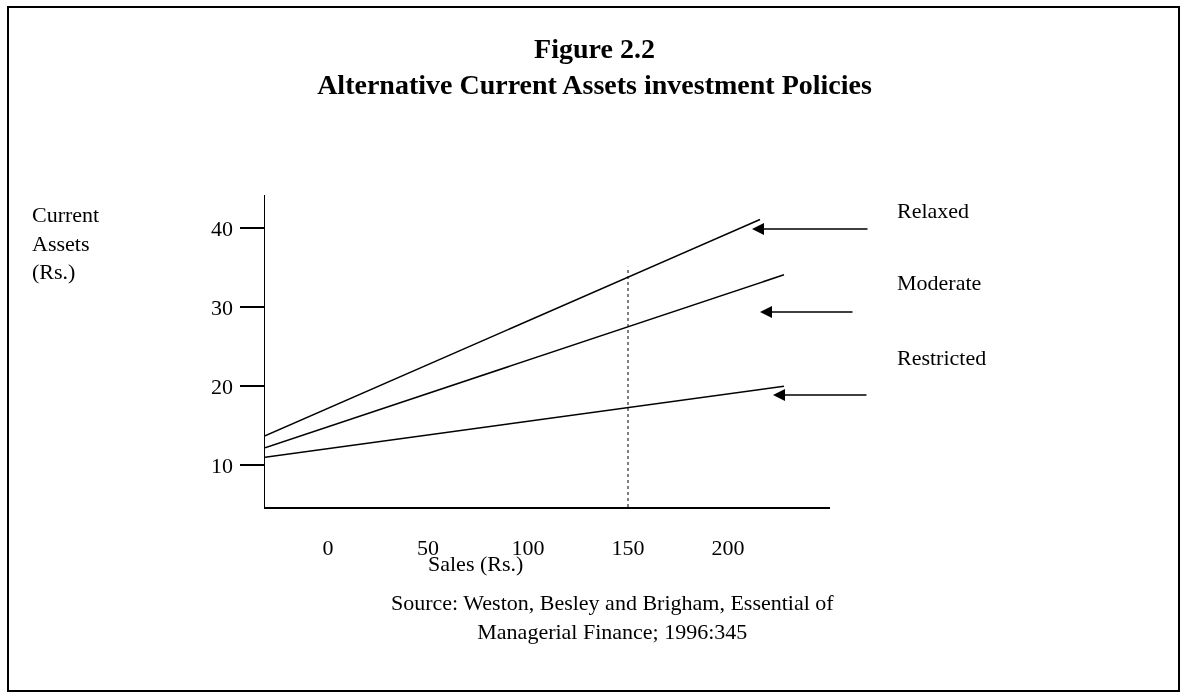 The height and width of the screenshot is (699, 1189). I want to click on text: Moderate, so click(939, 282).